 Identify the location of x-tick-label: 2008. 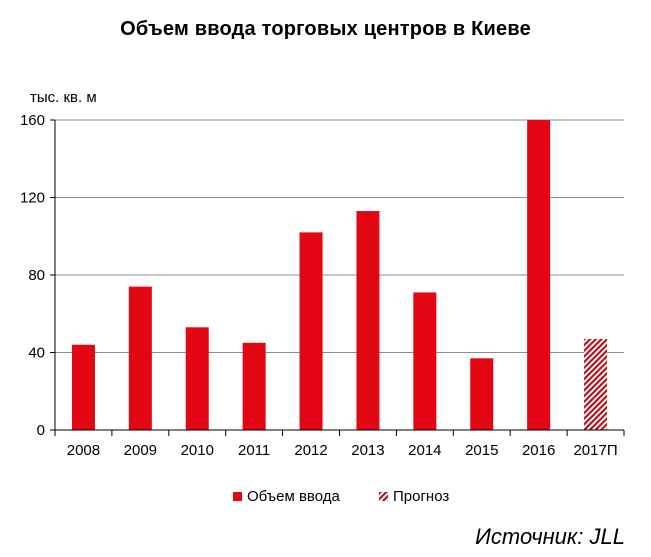
(83, 450).